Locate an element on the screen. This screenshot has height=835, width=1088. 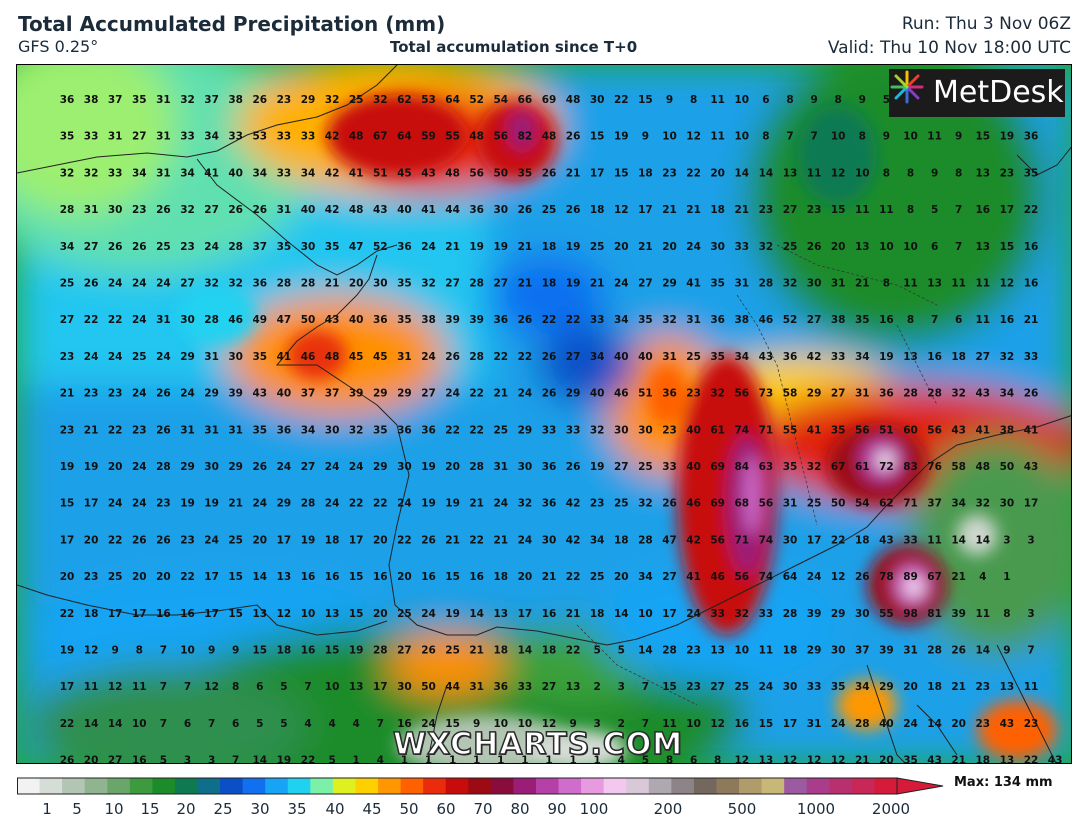
colorbar-tick-label: 10 is located at coordinates (114, 809).